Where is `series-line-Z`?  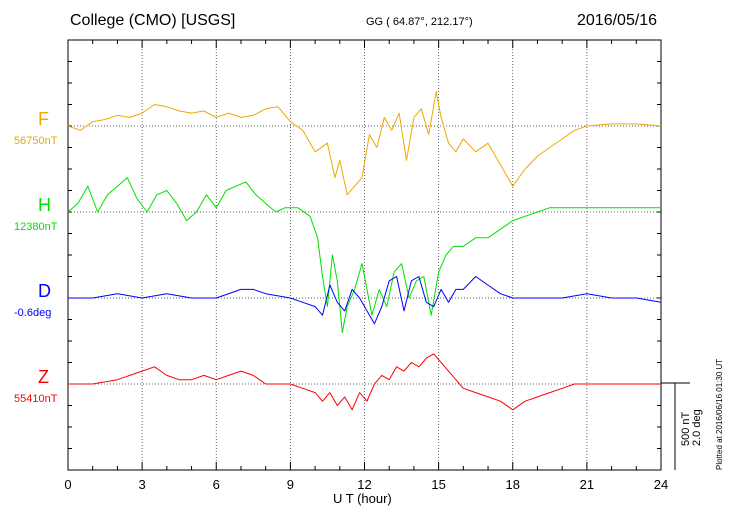
series-line-Z is located at coordinates (364, 382).